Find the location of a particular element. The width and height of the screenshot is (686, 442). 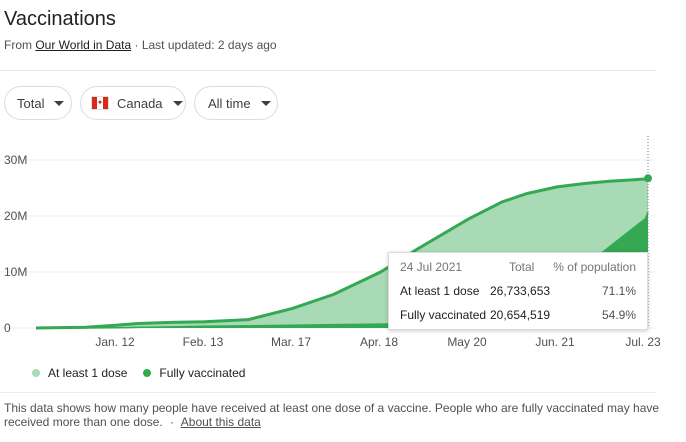

canada-flag-icon: ✦ is located at coordinates (100, 103).